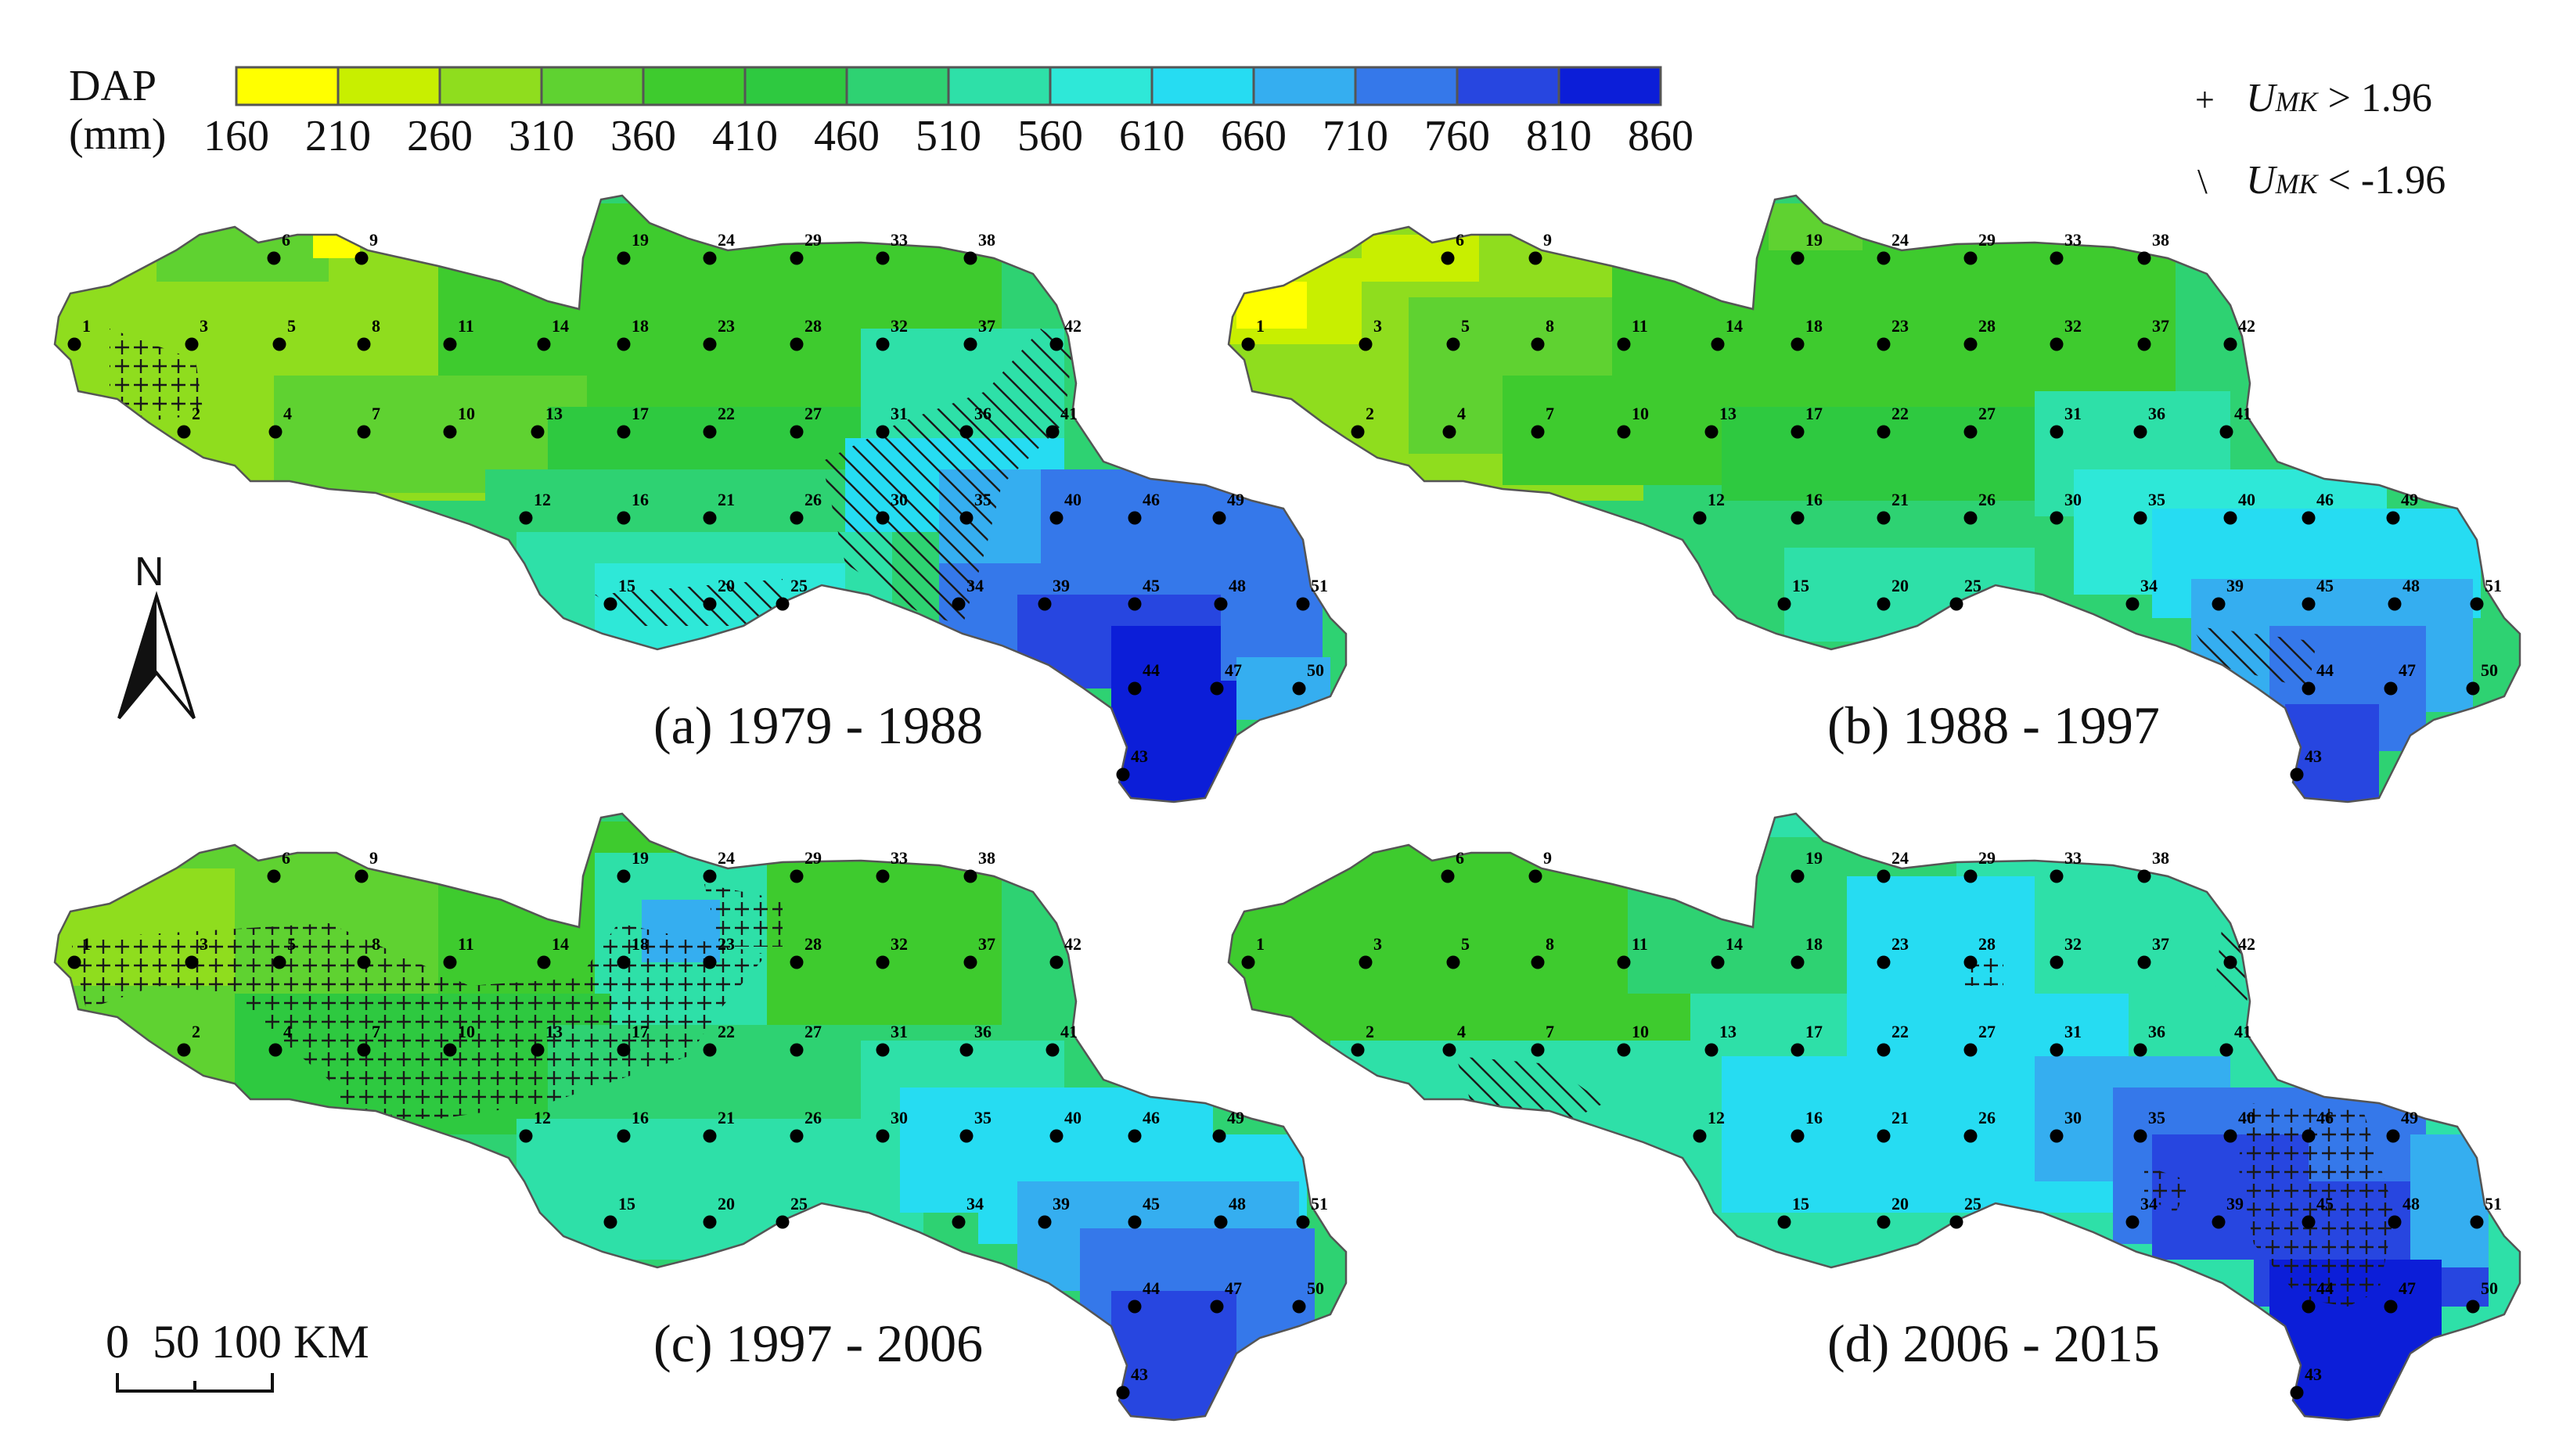  I want to click on station-label: 28, so click(1987, 944).